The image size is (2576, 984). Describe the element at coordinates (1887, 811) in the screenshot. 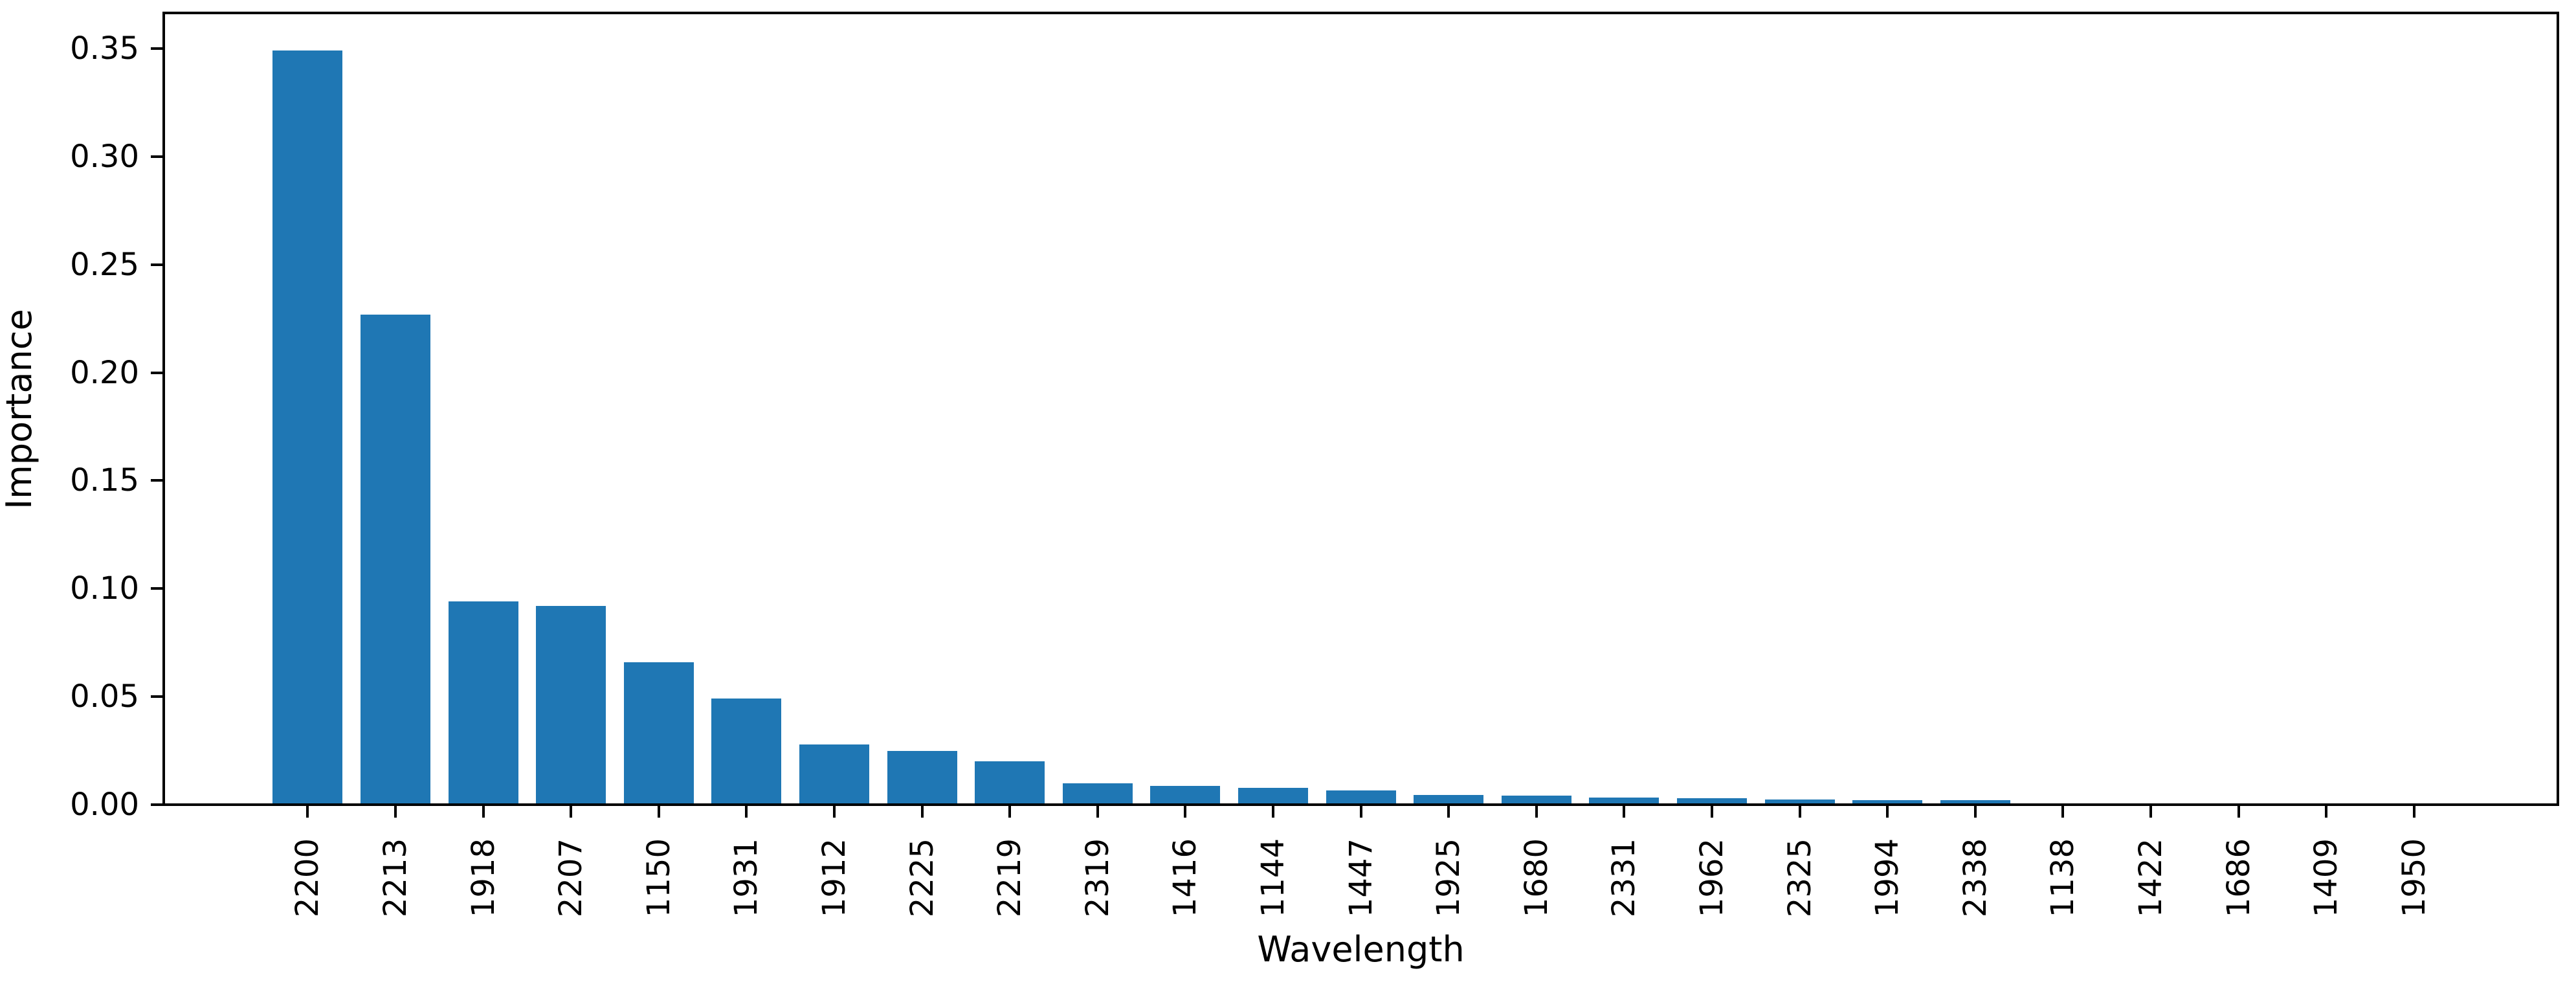

I see `x-tick-mark-1994` at that location.